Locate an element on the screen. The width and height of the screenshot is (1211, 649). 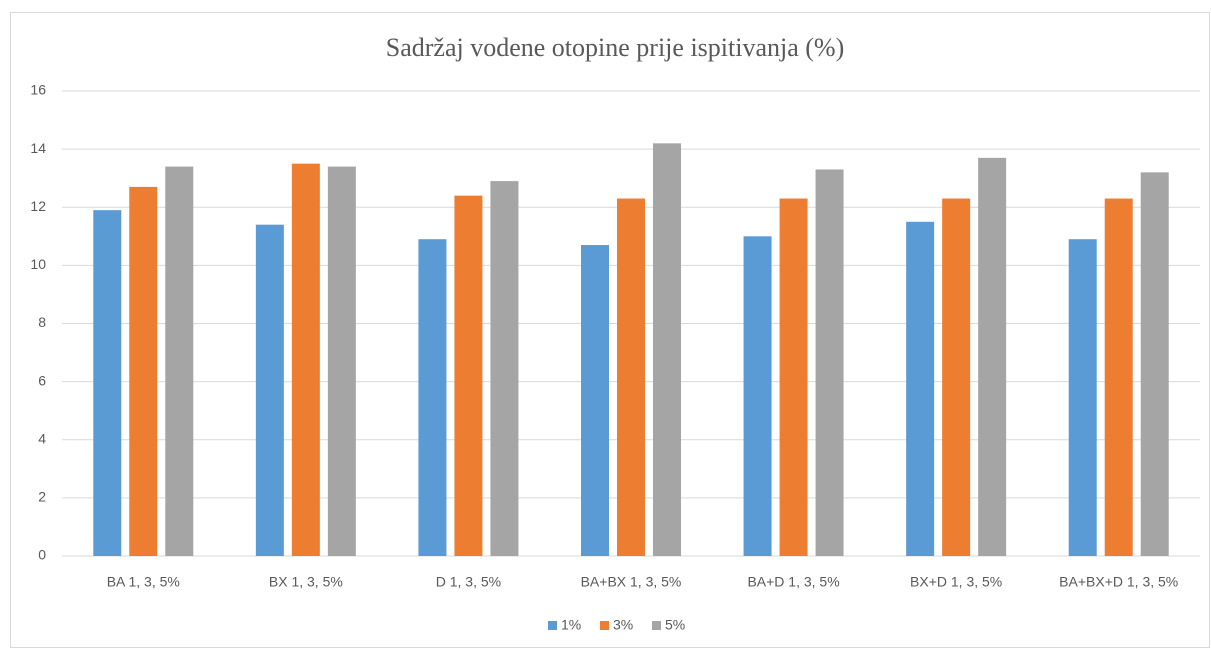
y-tick-label: 4 is located at coordinates (42, 438).